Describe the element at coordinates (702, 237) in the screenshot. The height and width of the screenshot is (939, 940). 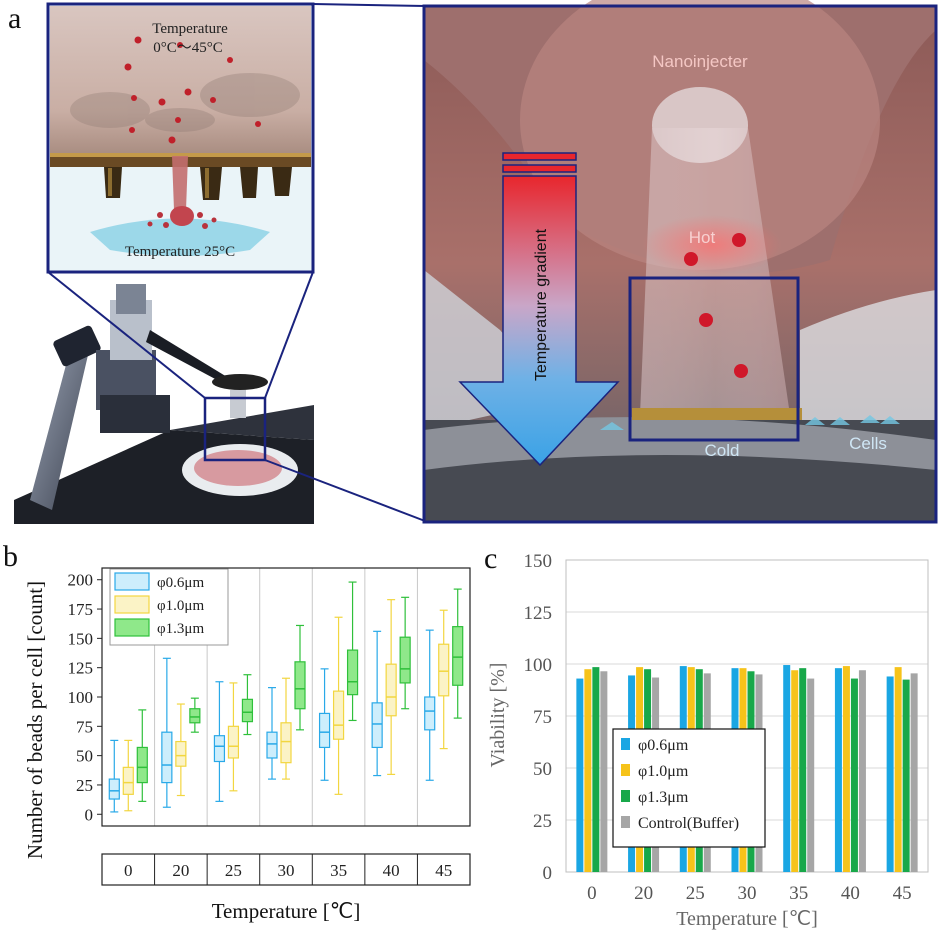
I see `hot-label: Hot` at that location.